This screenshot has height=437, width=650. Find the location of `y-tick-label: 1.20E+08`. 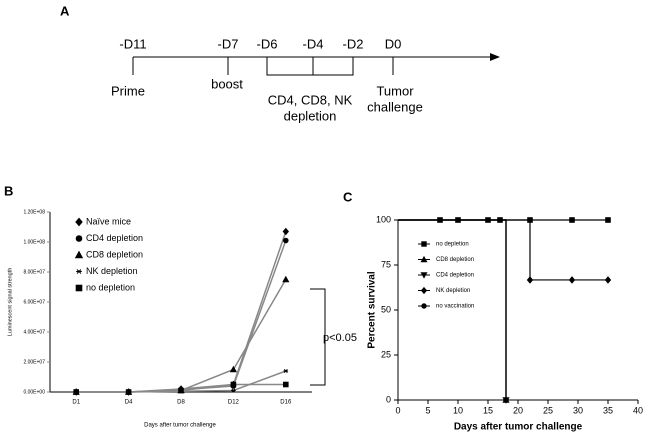

y-tick-label: 1.20E+08 is located at coordinates (34, 212).